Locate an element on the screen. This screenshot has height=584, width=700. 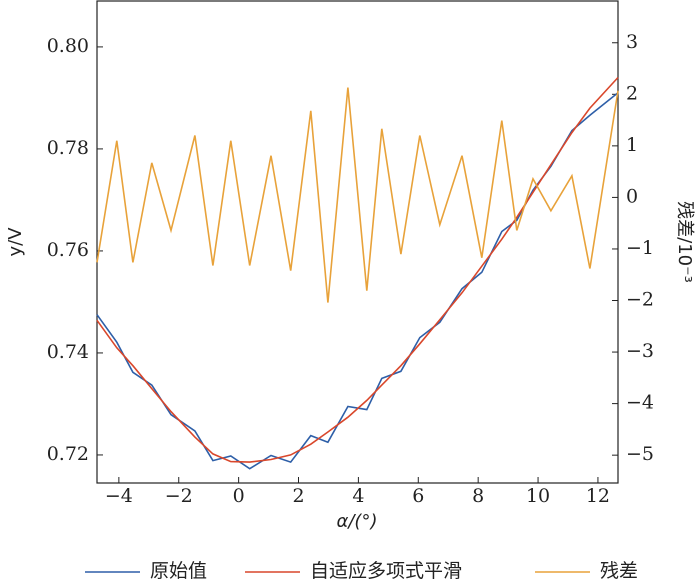
x-tick-label: 12 is located at coordinates (598, 496).